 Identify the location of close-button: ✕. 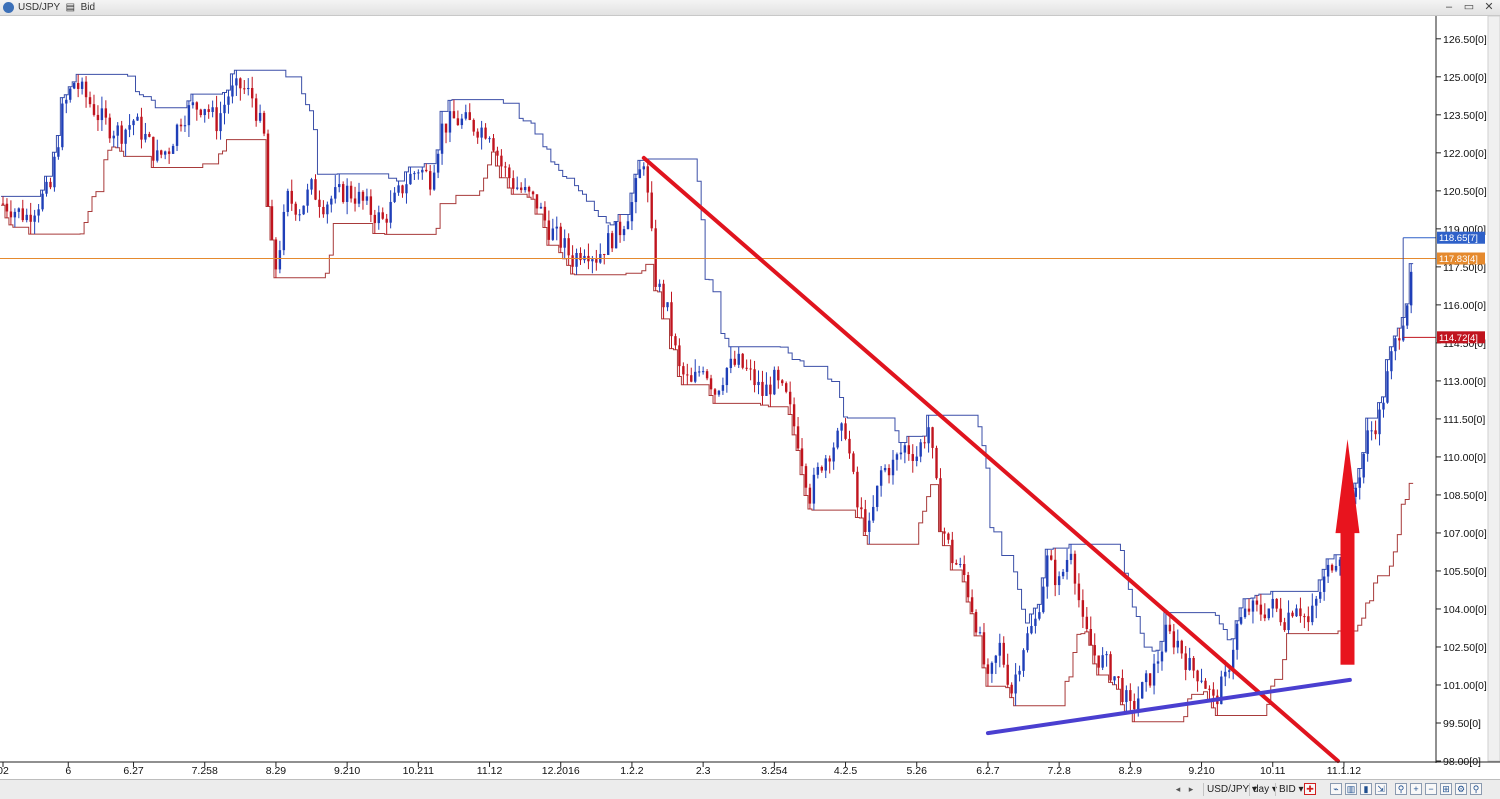
(1489, 7).